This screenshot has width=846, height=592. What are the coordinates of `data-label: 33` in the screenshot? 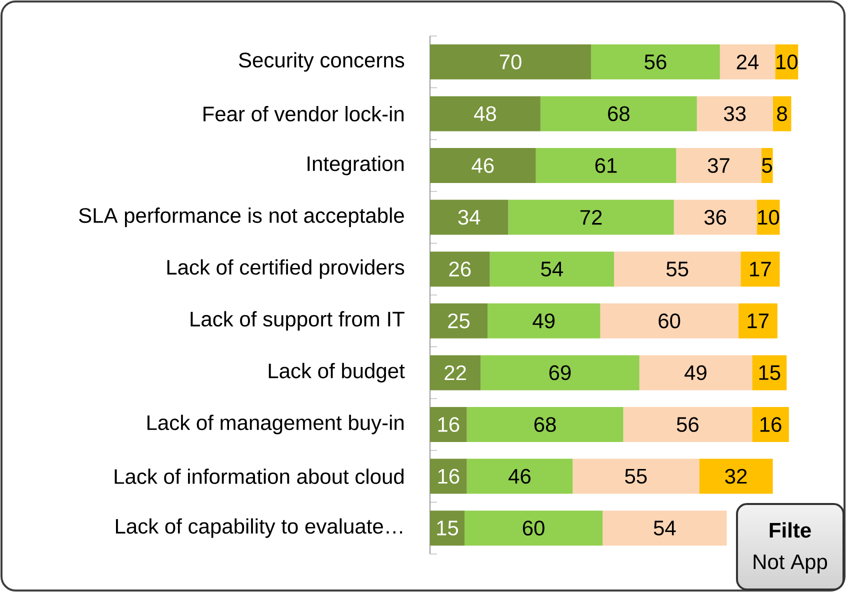 It's located at (735, 114).